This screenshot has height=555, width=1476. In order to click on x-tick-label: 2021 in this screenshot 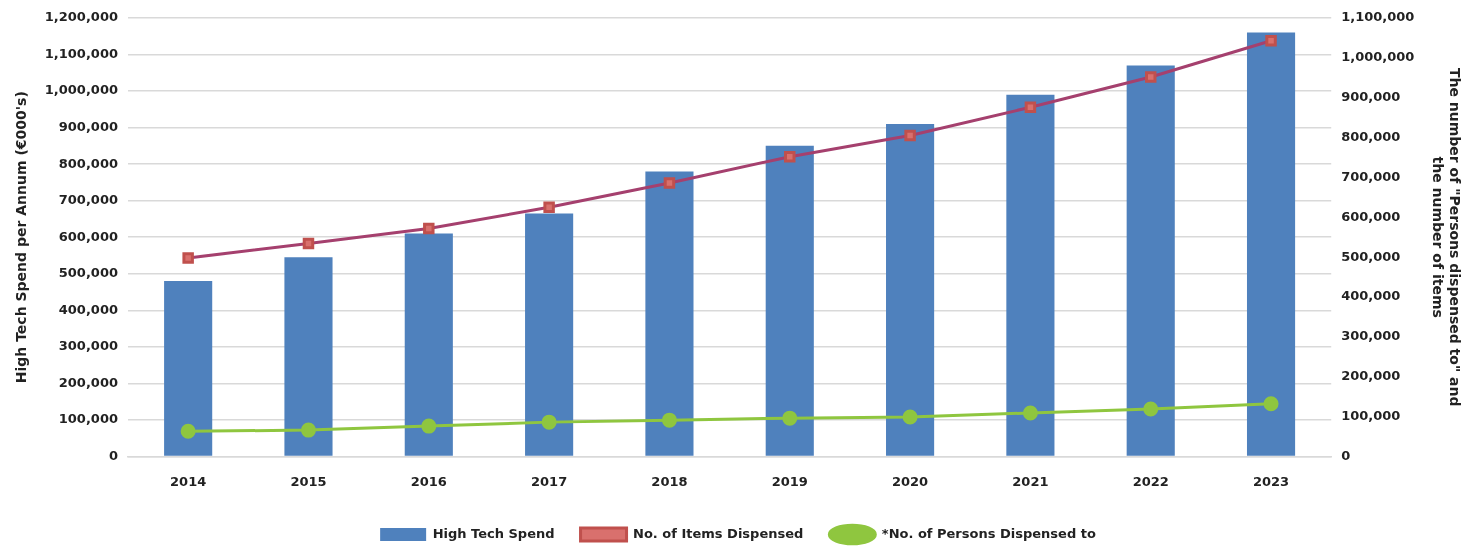, I will do `click(1030, 481)`.